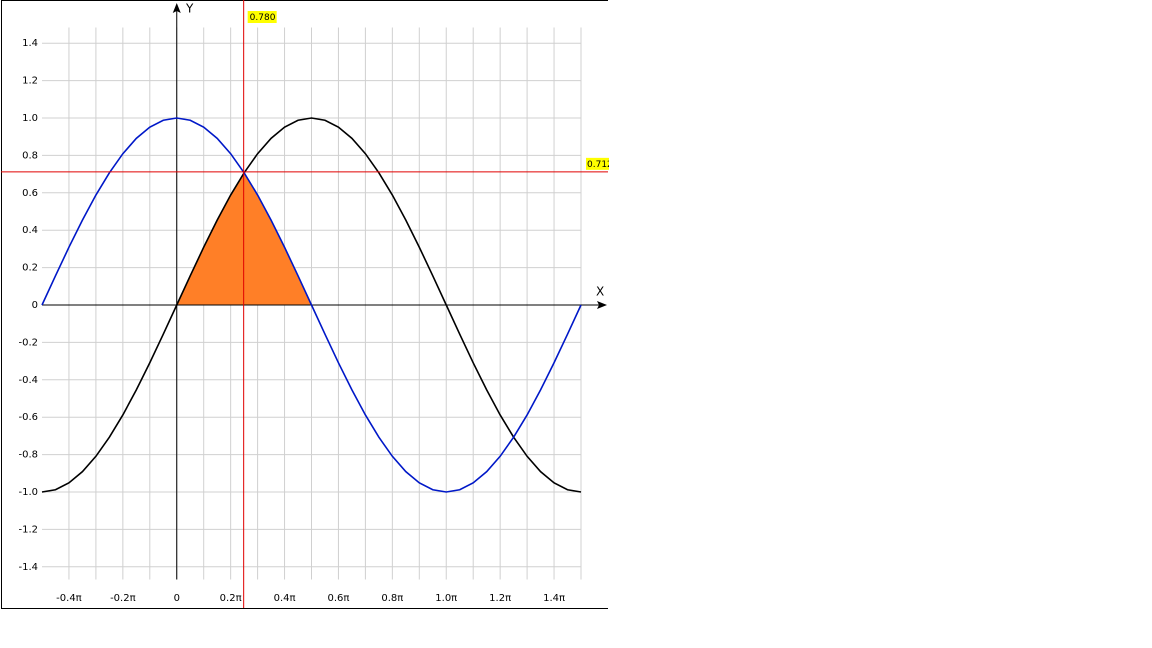  What do you see at coordinates (285, 598) in the screenshot?
I see `x-tick-label: 0.4π` at bounding box center [285, 598].